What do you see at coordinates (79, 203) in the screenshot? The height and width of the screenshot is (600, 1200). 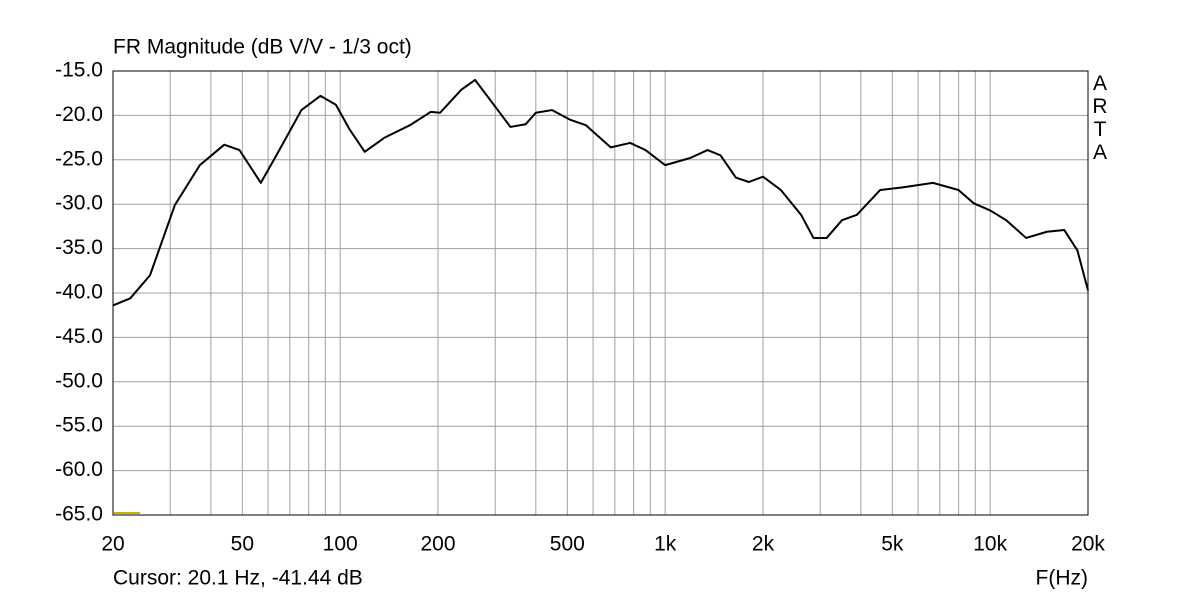 I see `y-tick-label: -30.0` at bounding box center [79, 203].